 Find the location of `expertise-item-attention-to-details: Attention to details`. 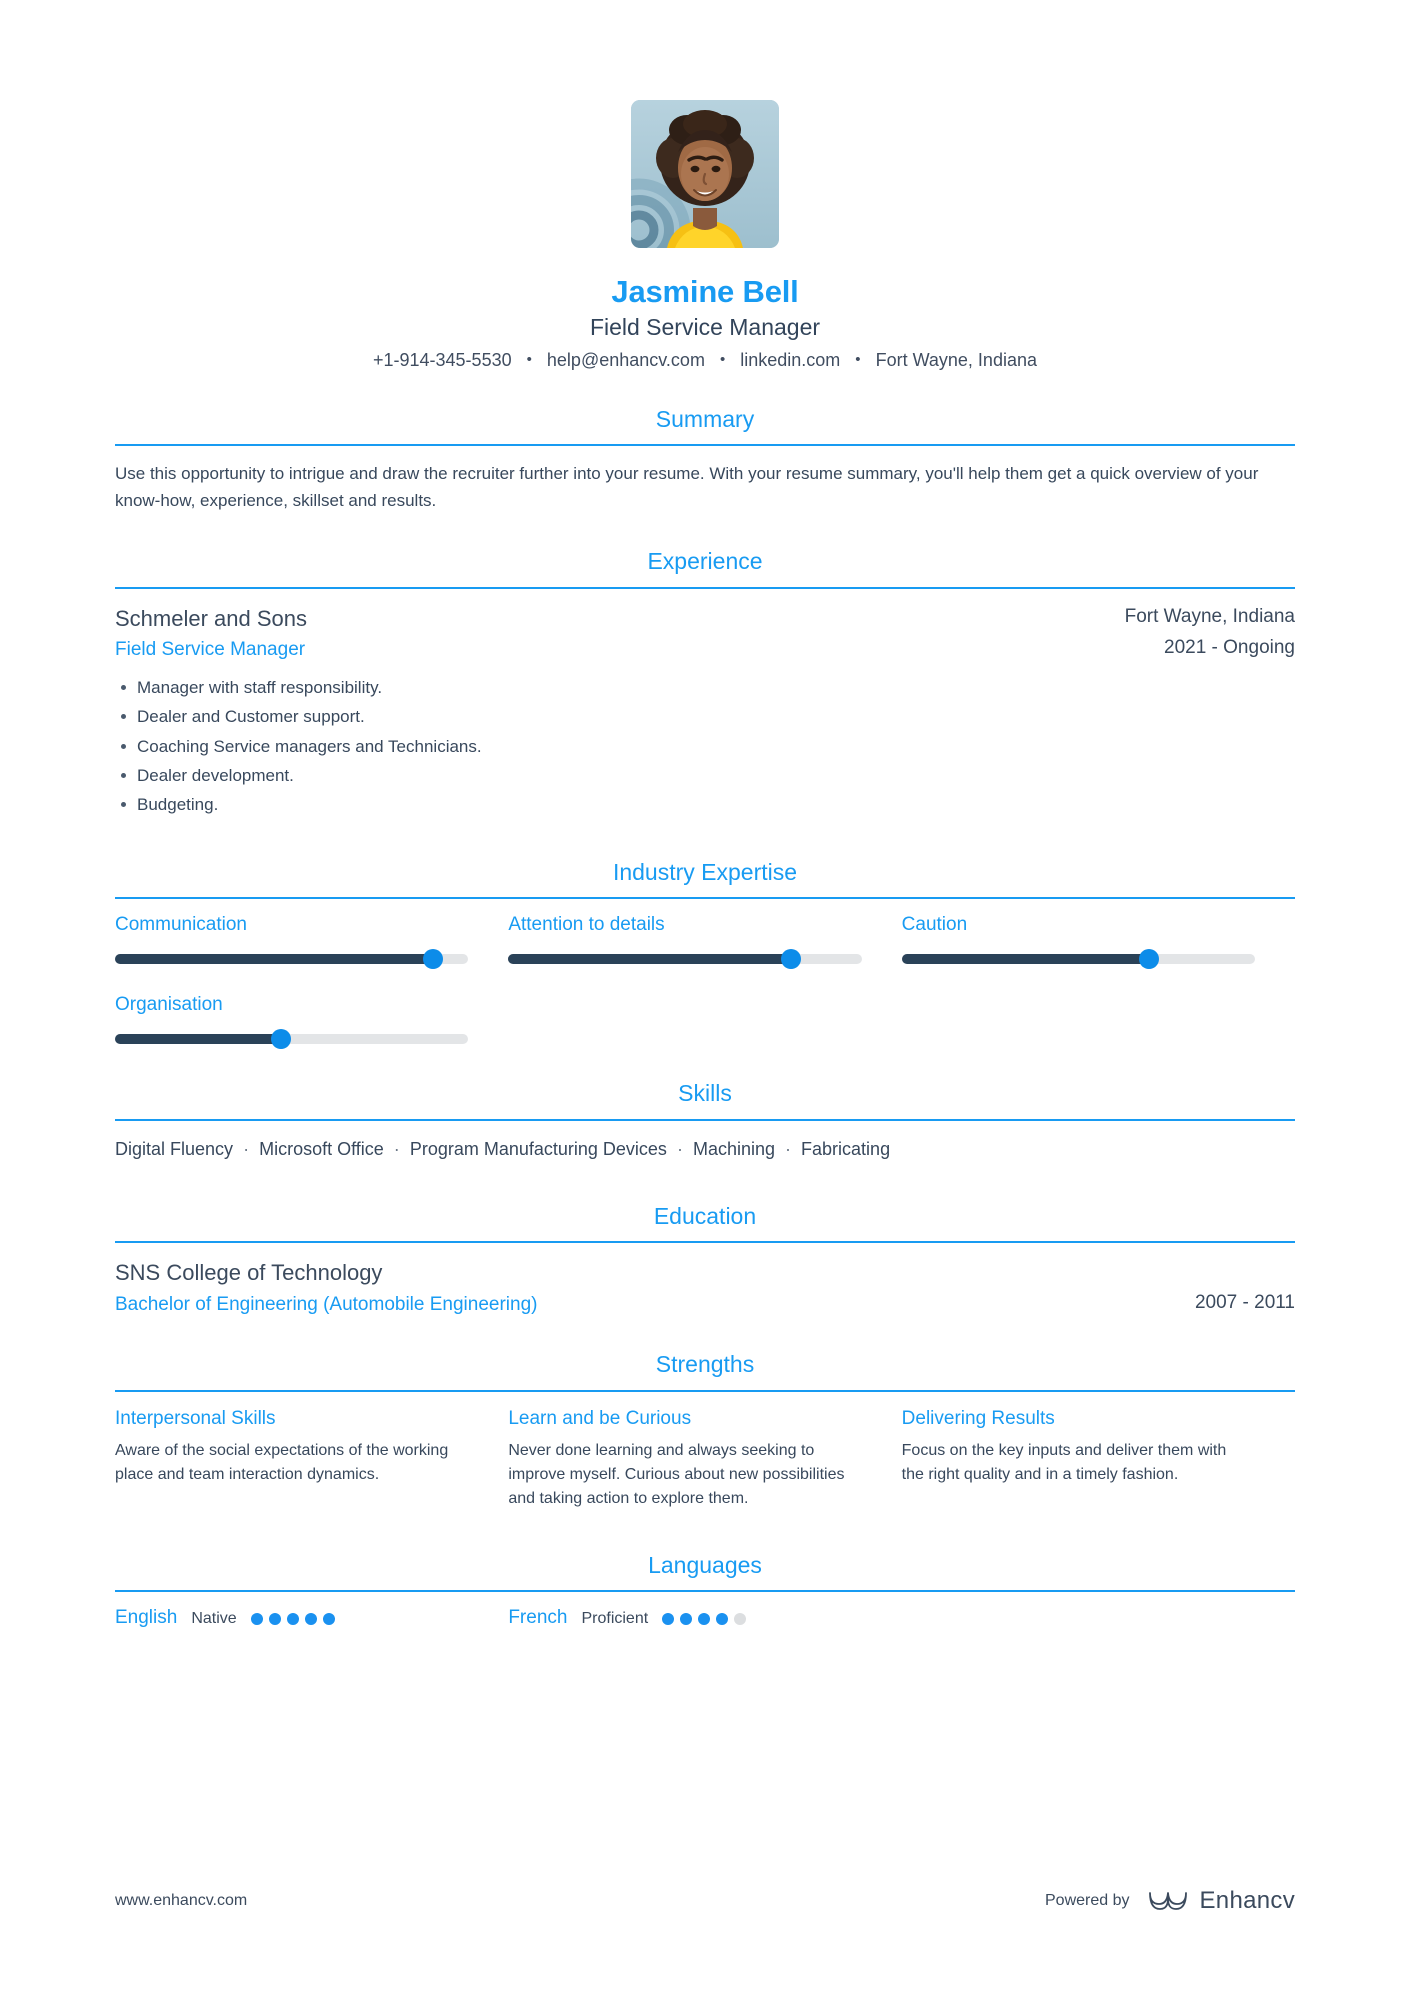

expertise-item-attention-to-details: Attention to details is located at coordinates (704, 942).